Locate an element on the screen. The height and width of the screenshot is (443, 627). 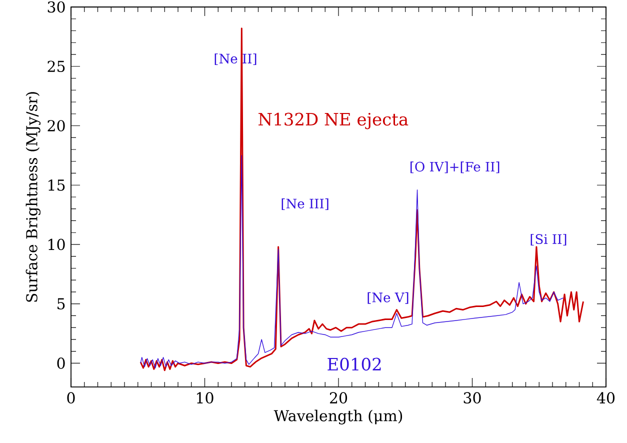
y-tick-label: 5 is located at coordinates (61, 304).